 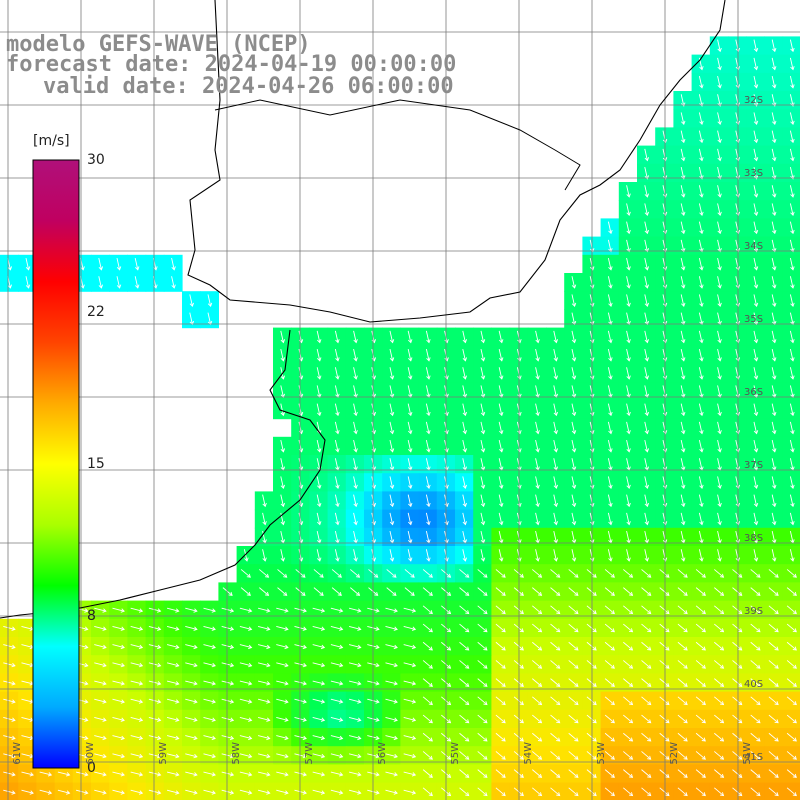 I want to click on lat-label: 32S, so click(x=754, y=100).